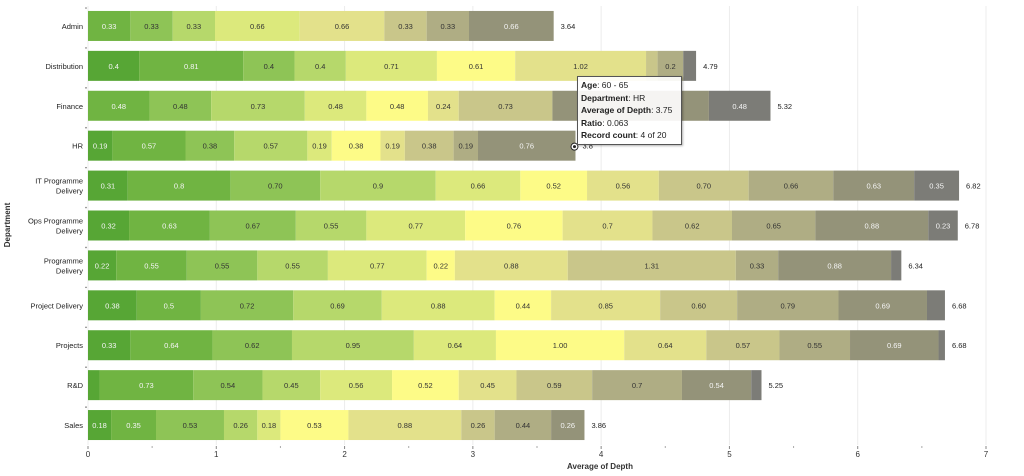 The image size is (1024, 476). Describe the element at coordinates (615, 85) in the screenshot. I see `tooltip-age-value: 60 - 65` at that location.